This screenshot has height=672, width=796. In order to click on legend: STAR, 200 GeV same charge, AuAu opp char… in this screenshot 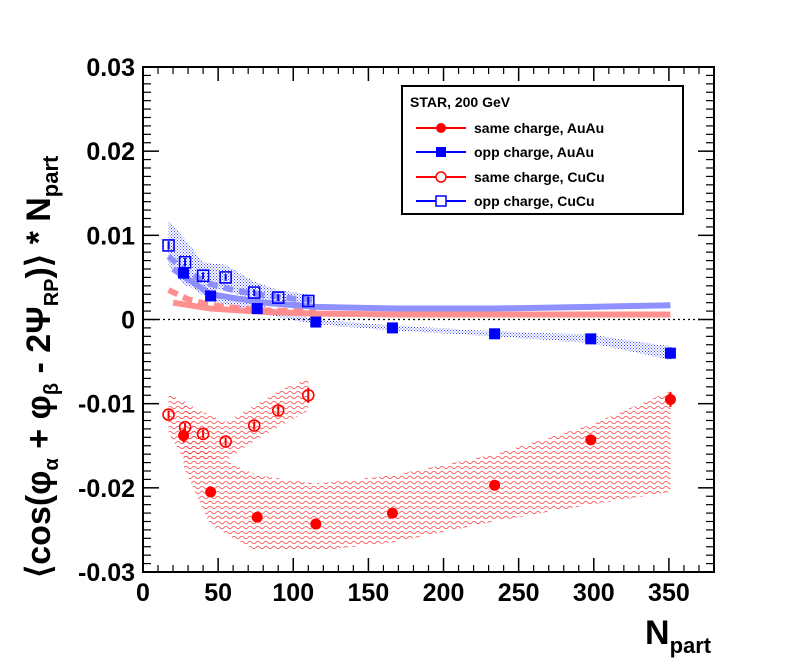, I will do `click(542, 150)`.